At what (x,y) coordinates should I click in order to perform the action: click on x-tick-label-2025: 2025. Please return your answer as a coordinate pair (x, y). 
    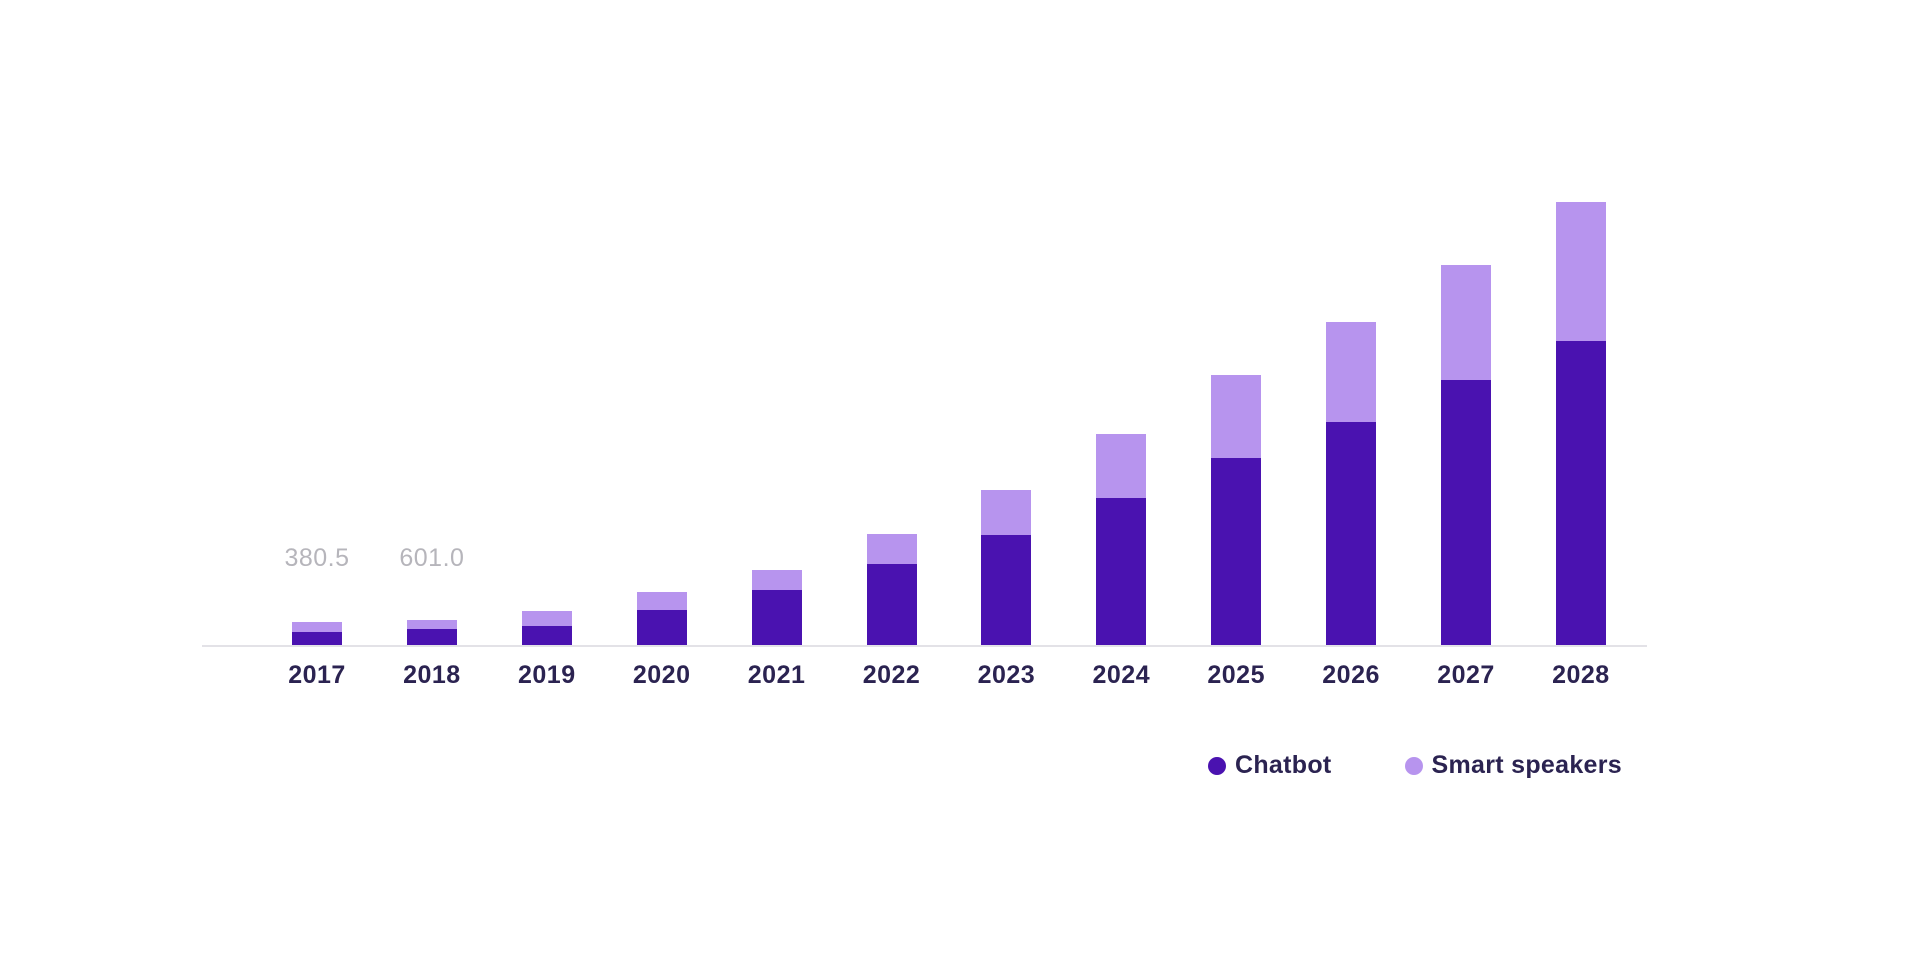
    Looking at the image, I should click on (1236, 675).